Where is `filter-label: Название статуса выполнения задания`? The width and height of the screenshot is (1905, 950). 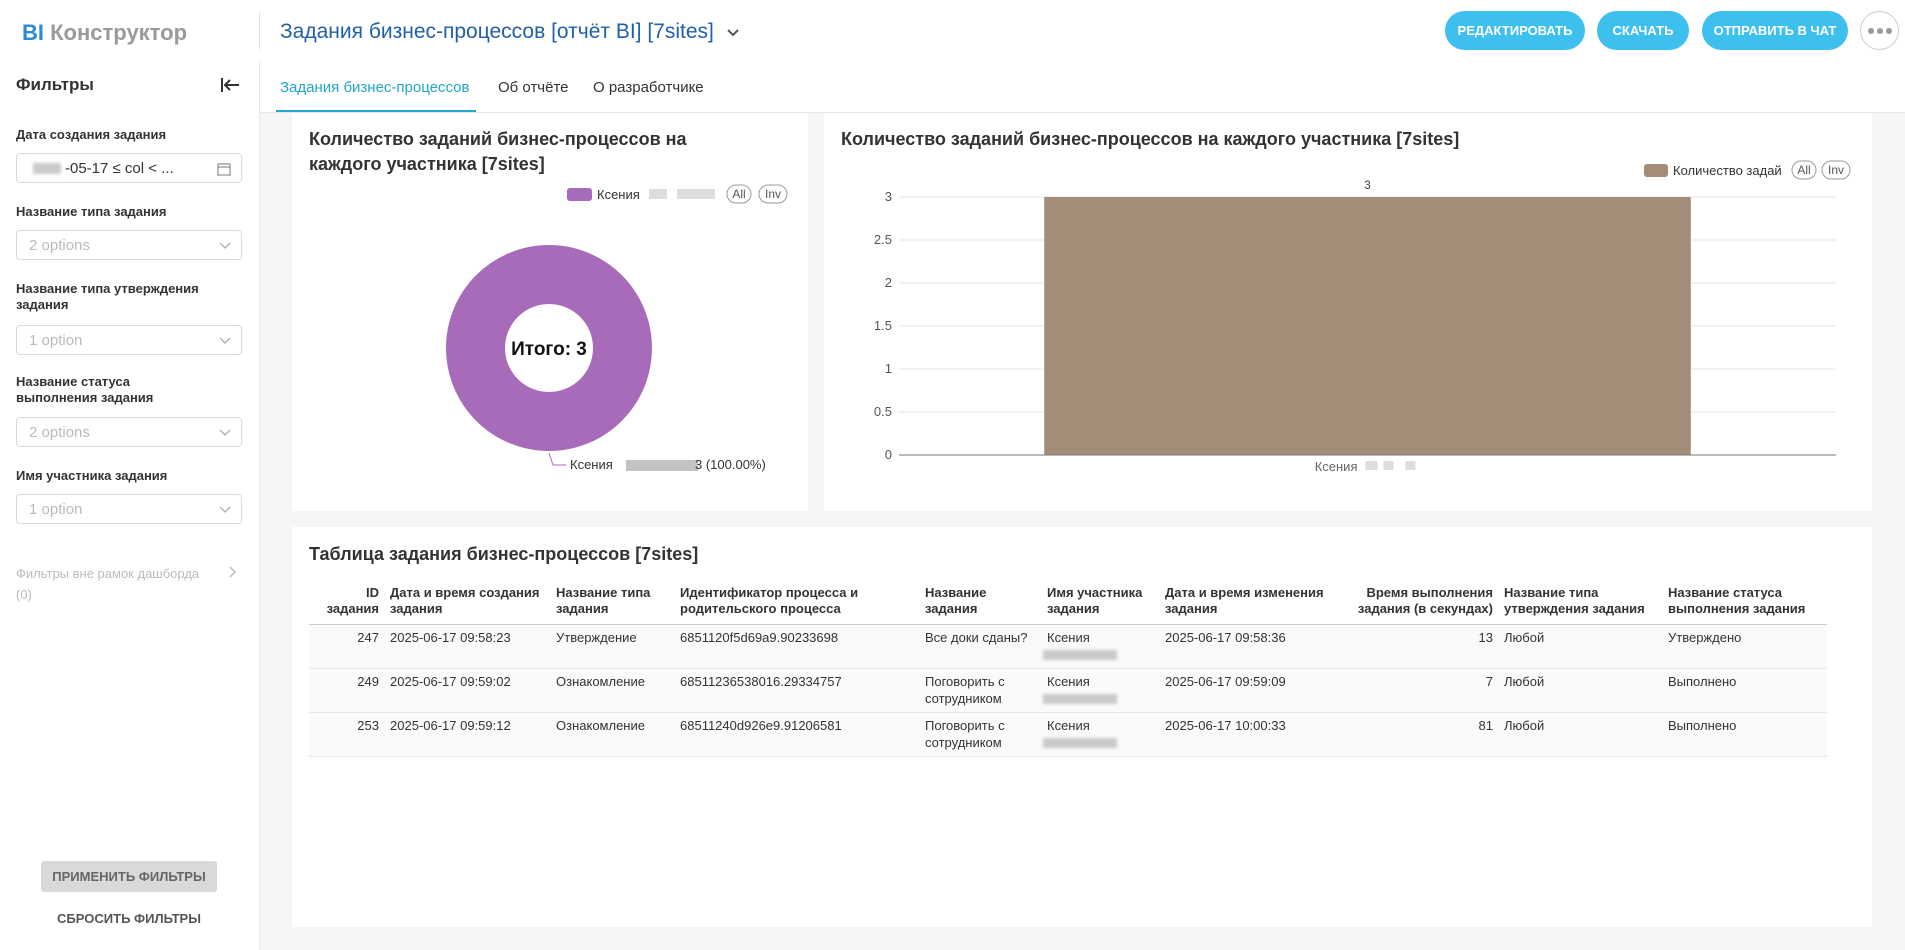 filter-label: Название статуса выполнения задания is located at coordinates (85, 389).